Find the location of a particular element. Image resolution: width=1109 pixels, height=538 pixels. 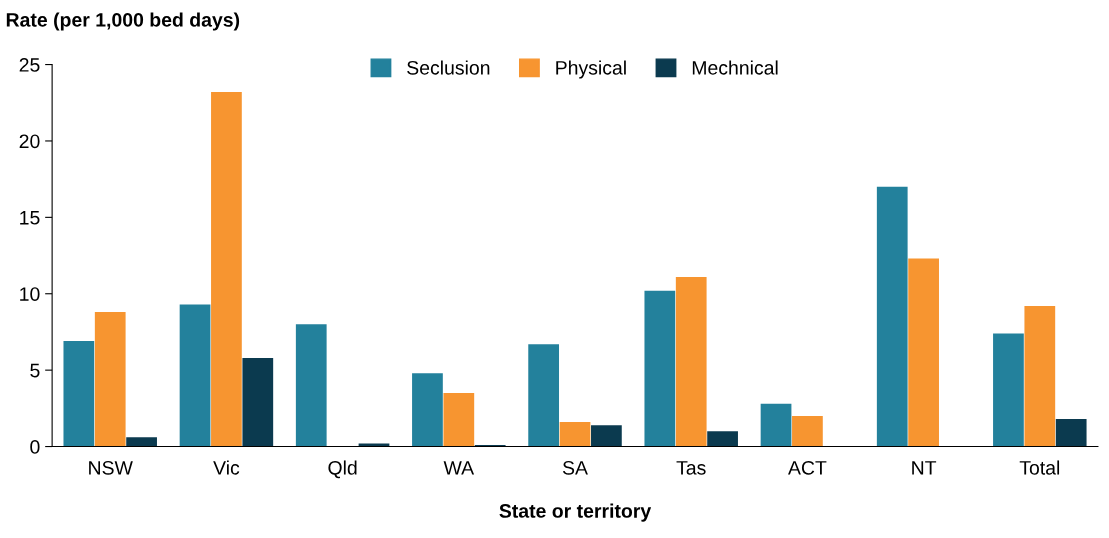

legend-label: Mechnical is located at coordinates (735, 67).